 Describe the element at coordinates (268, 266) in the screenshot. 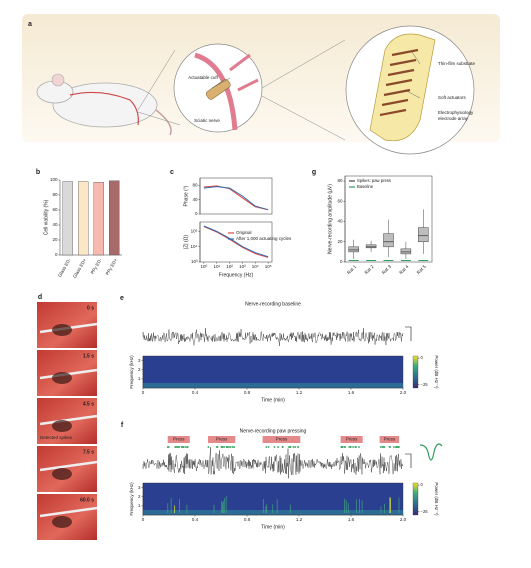

I see `x-tick-label: 10⁵` at that location.